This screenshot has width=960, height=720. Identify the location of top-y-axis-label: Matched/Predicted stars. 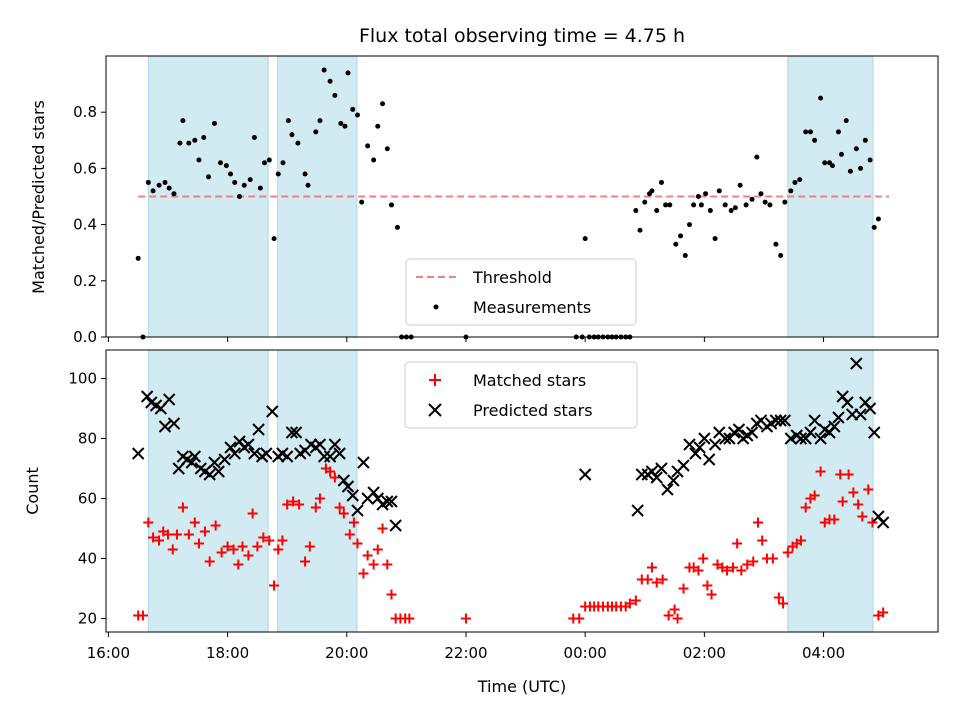
(38, 197).